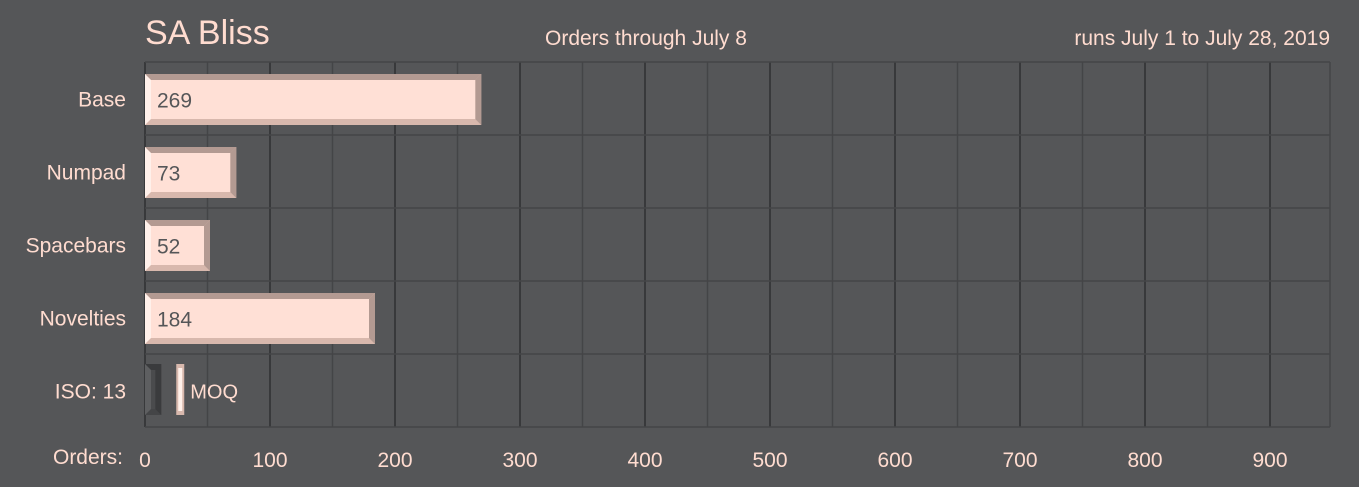 The height and width of the screenshot is (487, 1359). What do you see at coordinates (177, 223) in the screenshot?
I see `bar-spacebars-bevel-top` at bounding box center [177, 223].